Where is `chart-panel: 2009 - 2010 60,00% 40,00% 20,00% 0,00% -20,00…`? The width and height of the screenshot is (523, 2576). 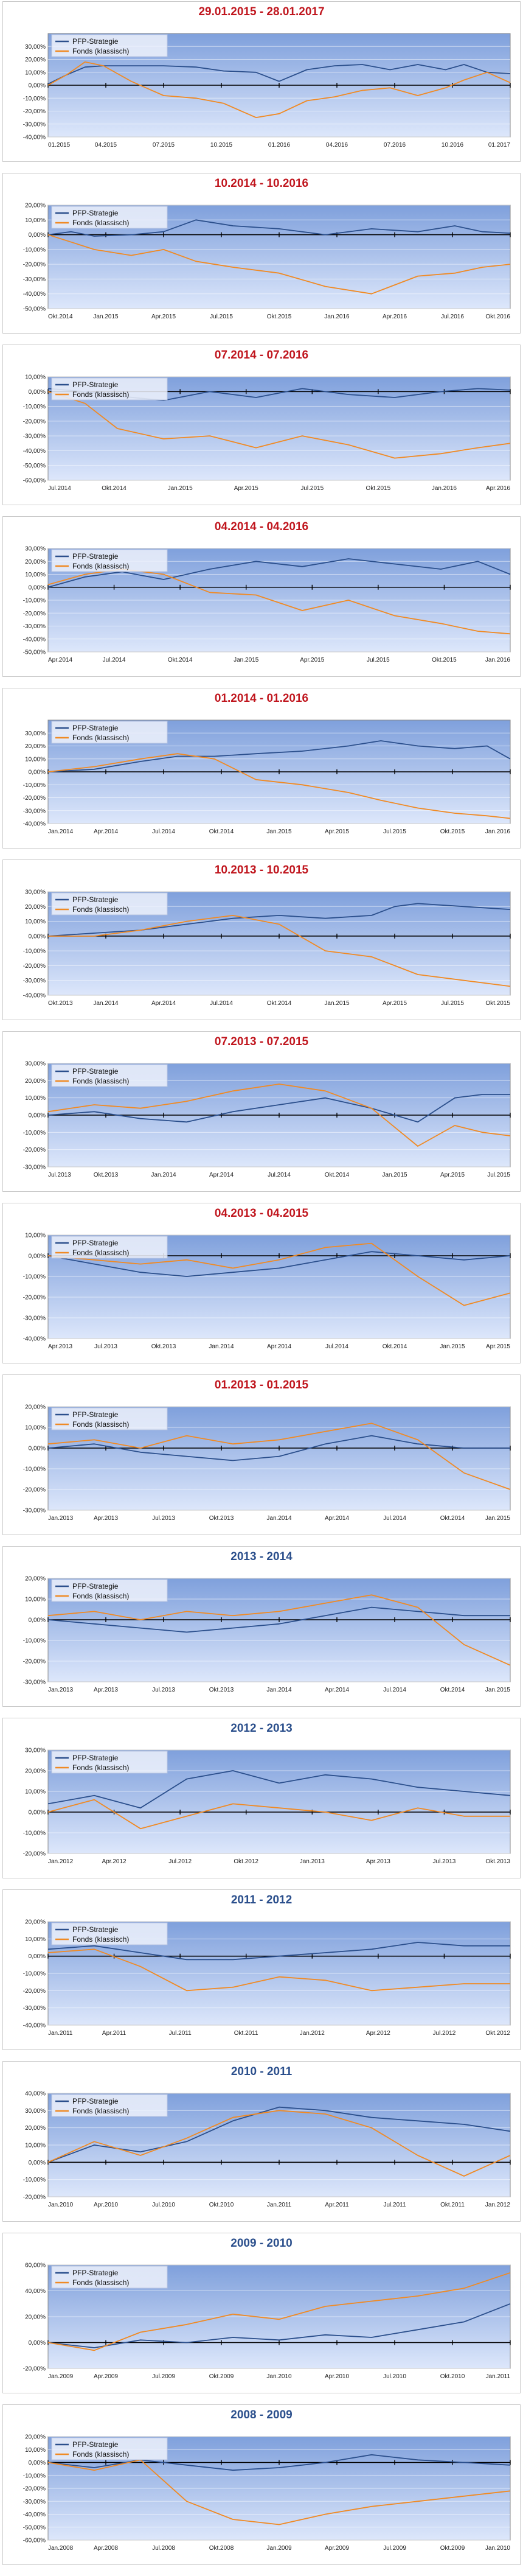
chart-panel: 2009 - 2010 60,00% 40,00% 20,00% 0,00% -20,00… is located at coordinates (261, 2313).